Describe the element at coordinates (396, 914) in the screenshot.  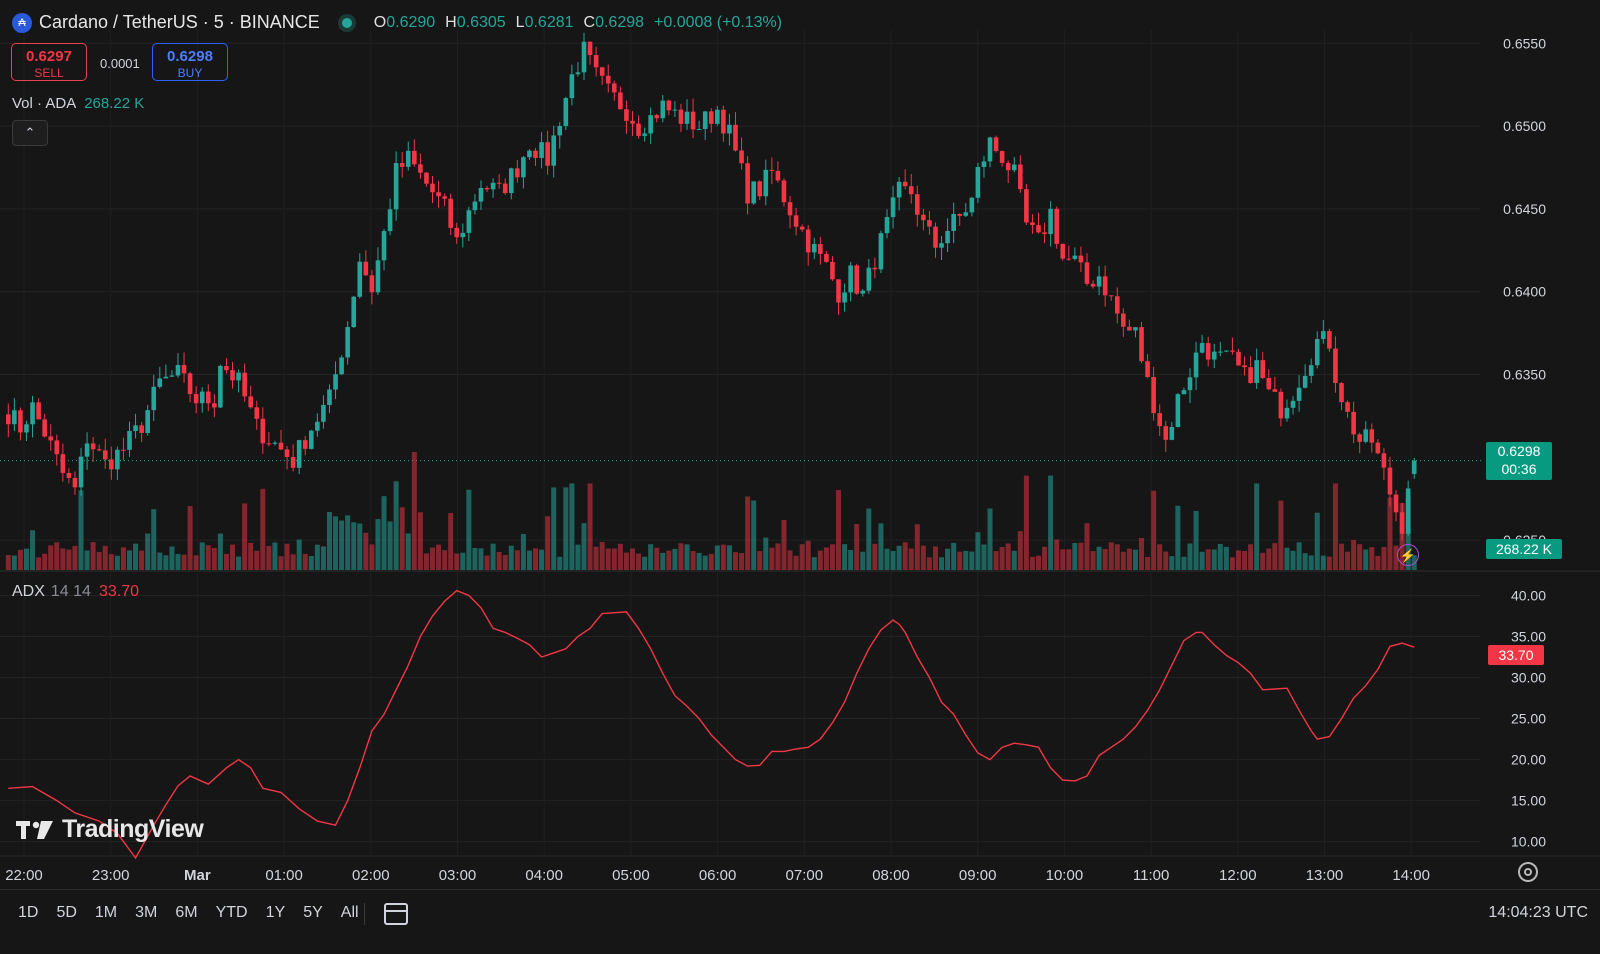
I see `calendar-icon` at that location.